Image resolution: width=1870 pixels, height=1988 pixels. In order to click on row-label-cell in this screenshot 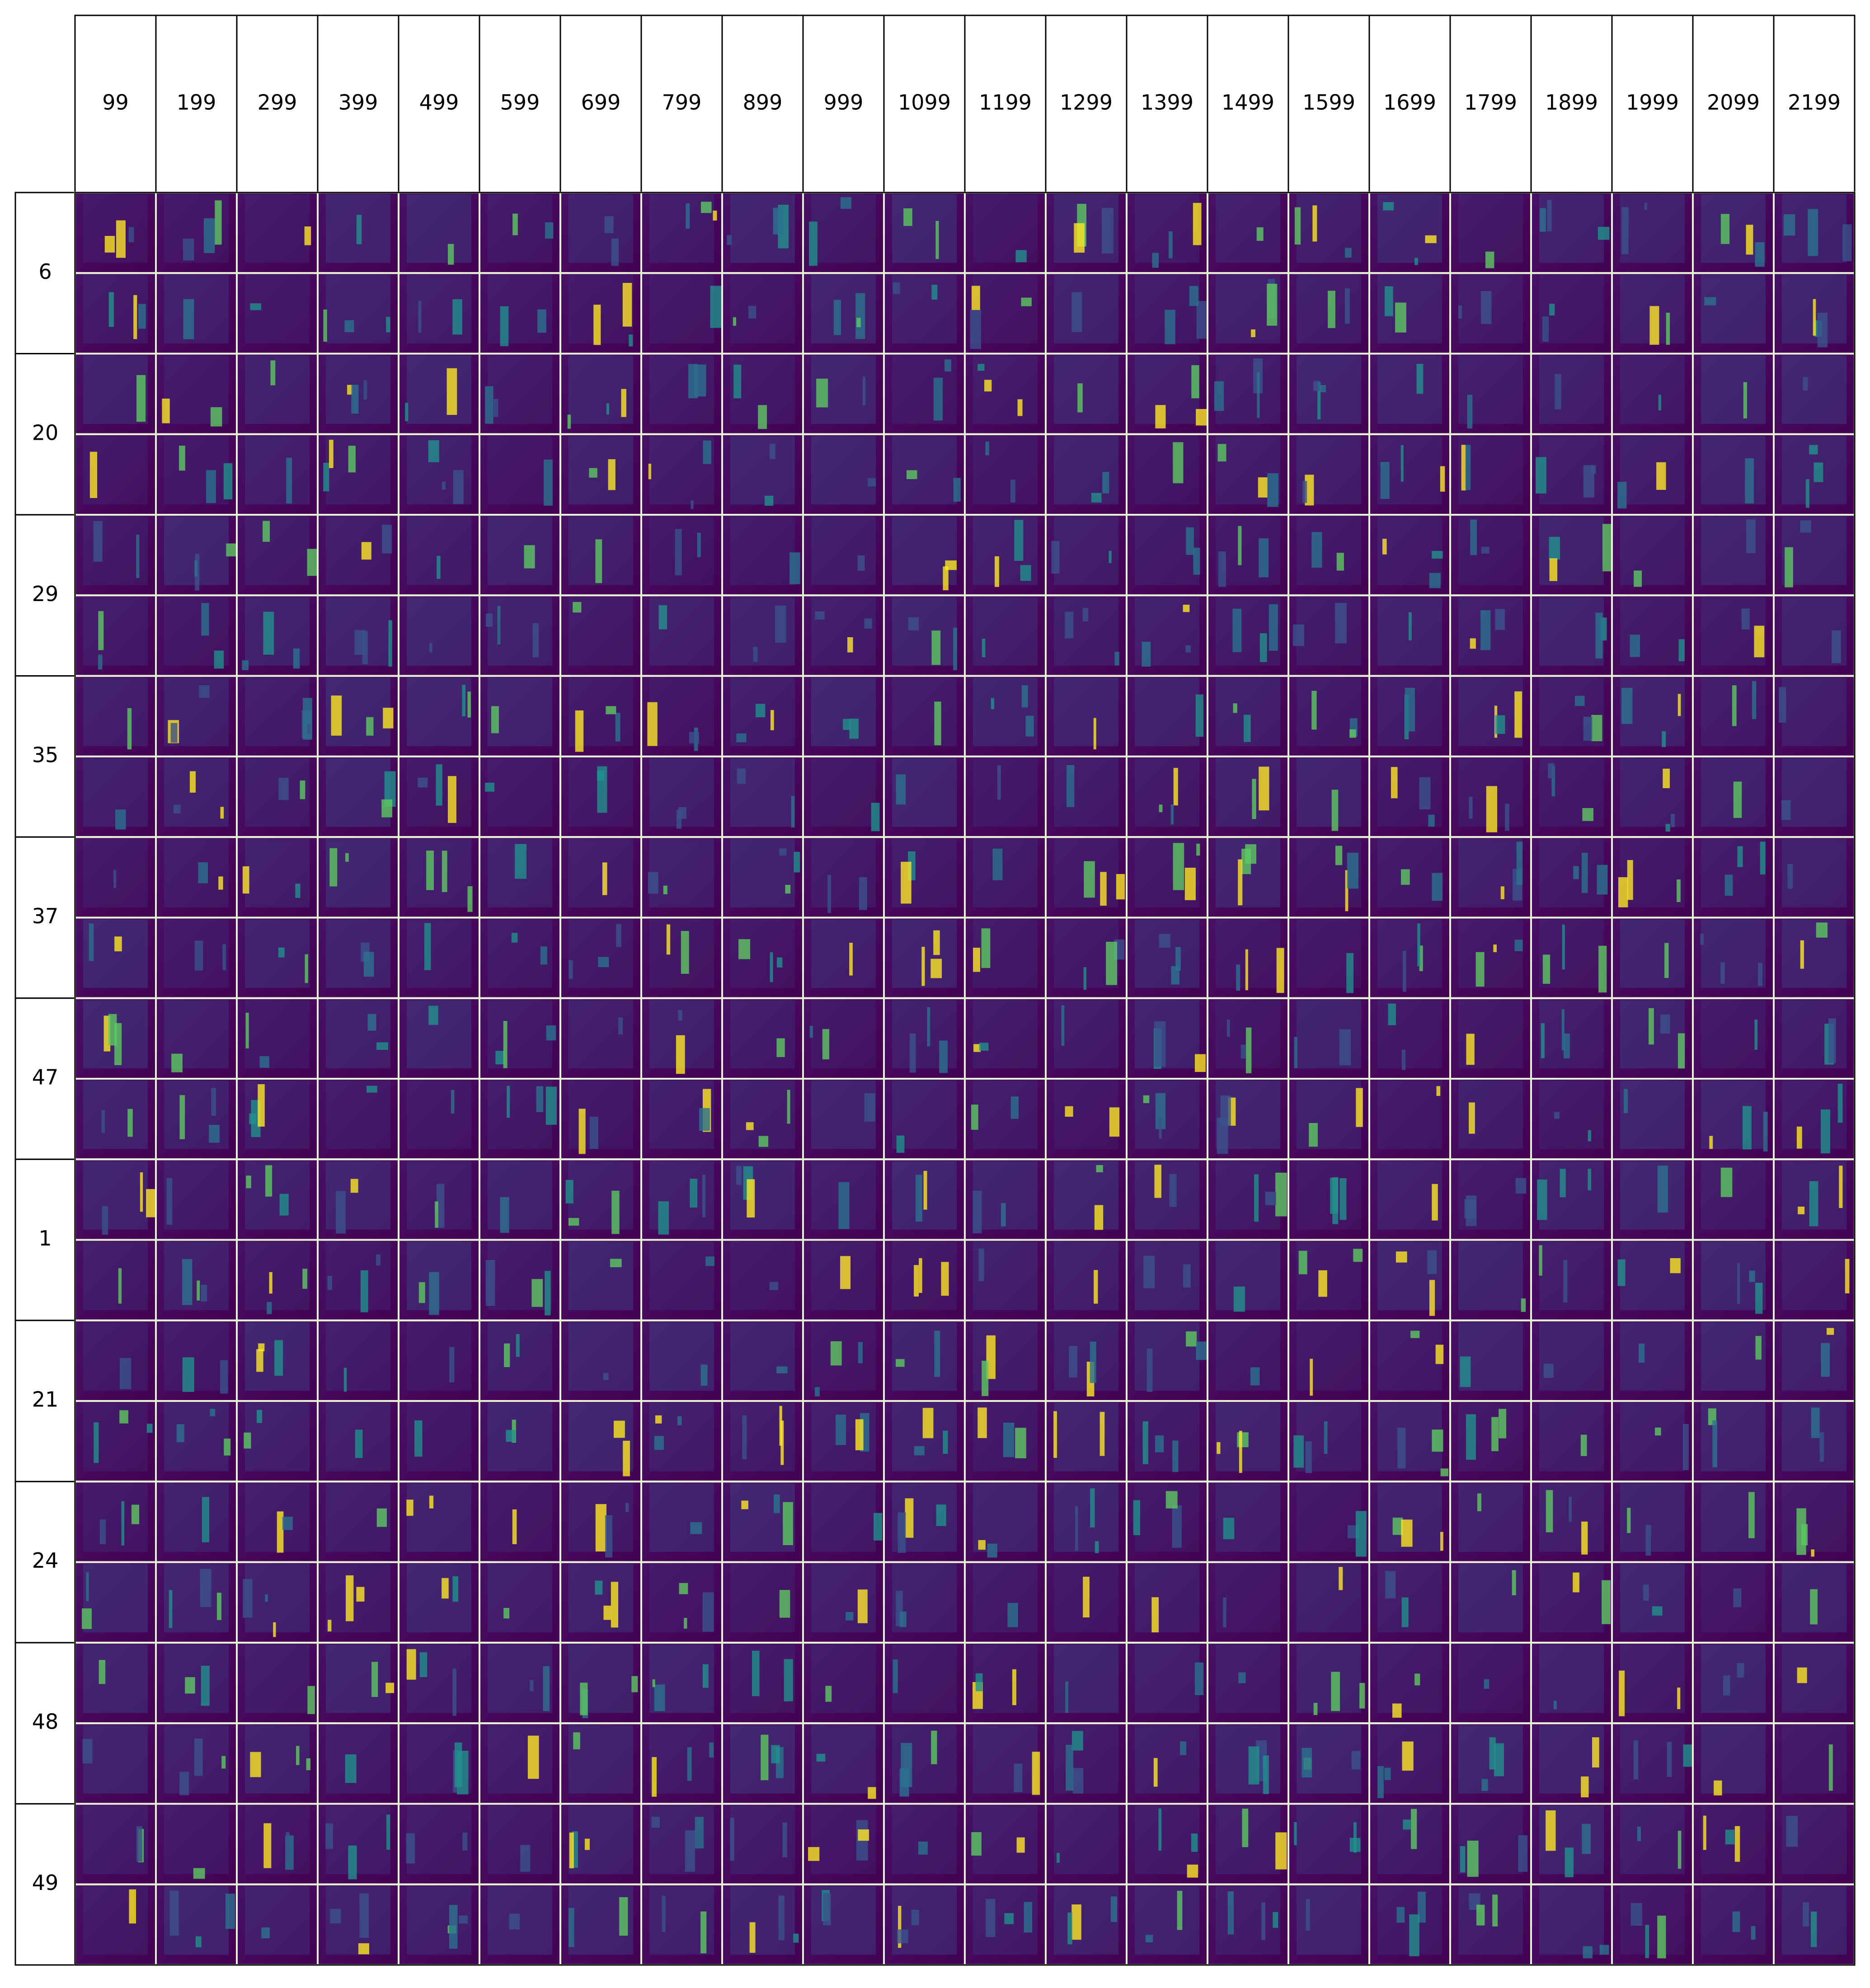, I will do `click(45, 918)`.